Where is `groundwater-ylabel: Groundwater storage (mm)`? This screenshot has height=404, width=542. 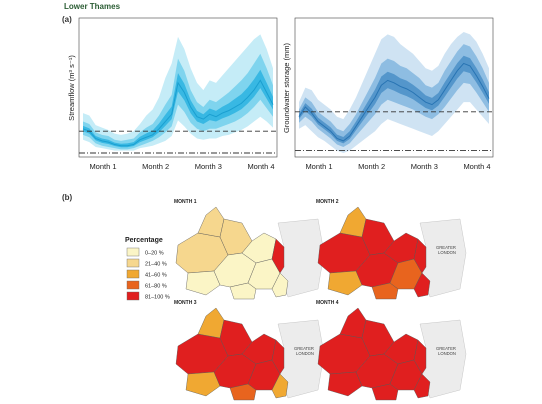
groundwater-ylabel: Groundwater storage (mm) is located at coordinates (286, 87).